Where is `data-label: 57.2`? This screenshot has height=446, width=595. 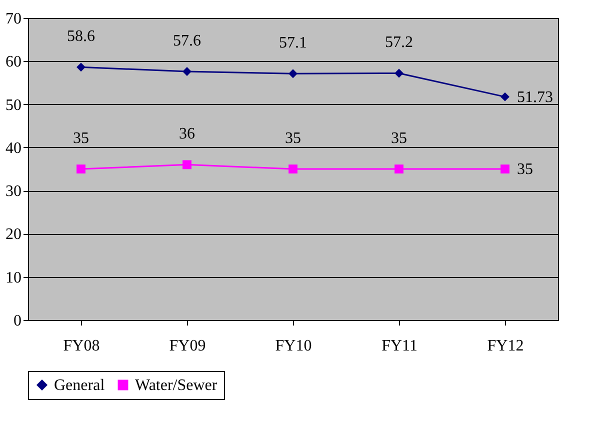 data-label: 57.2 is located at coordinates (399, 43).